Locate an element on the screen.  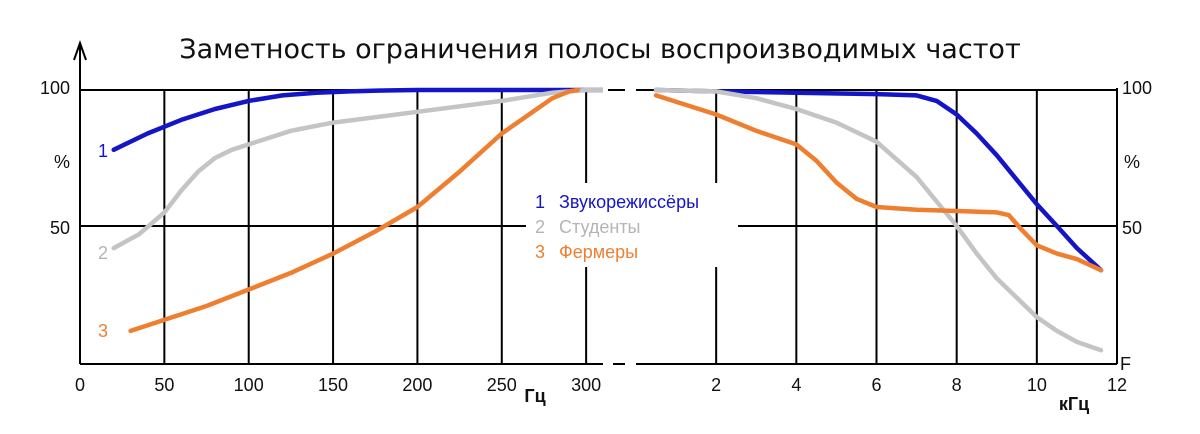
y-tick-left-100: 100 is located at coordinates (55, 88).